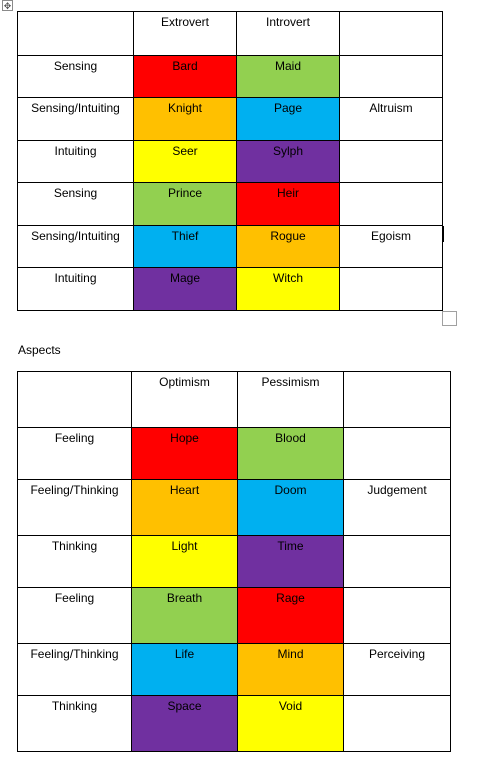  I want to click on table-row: Sensing/Intuiting Thief Rogue Egoism, so click(230, 246).